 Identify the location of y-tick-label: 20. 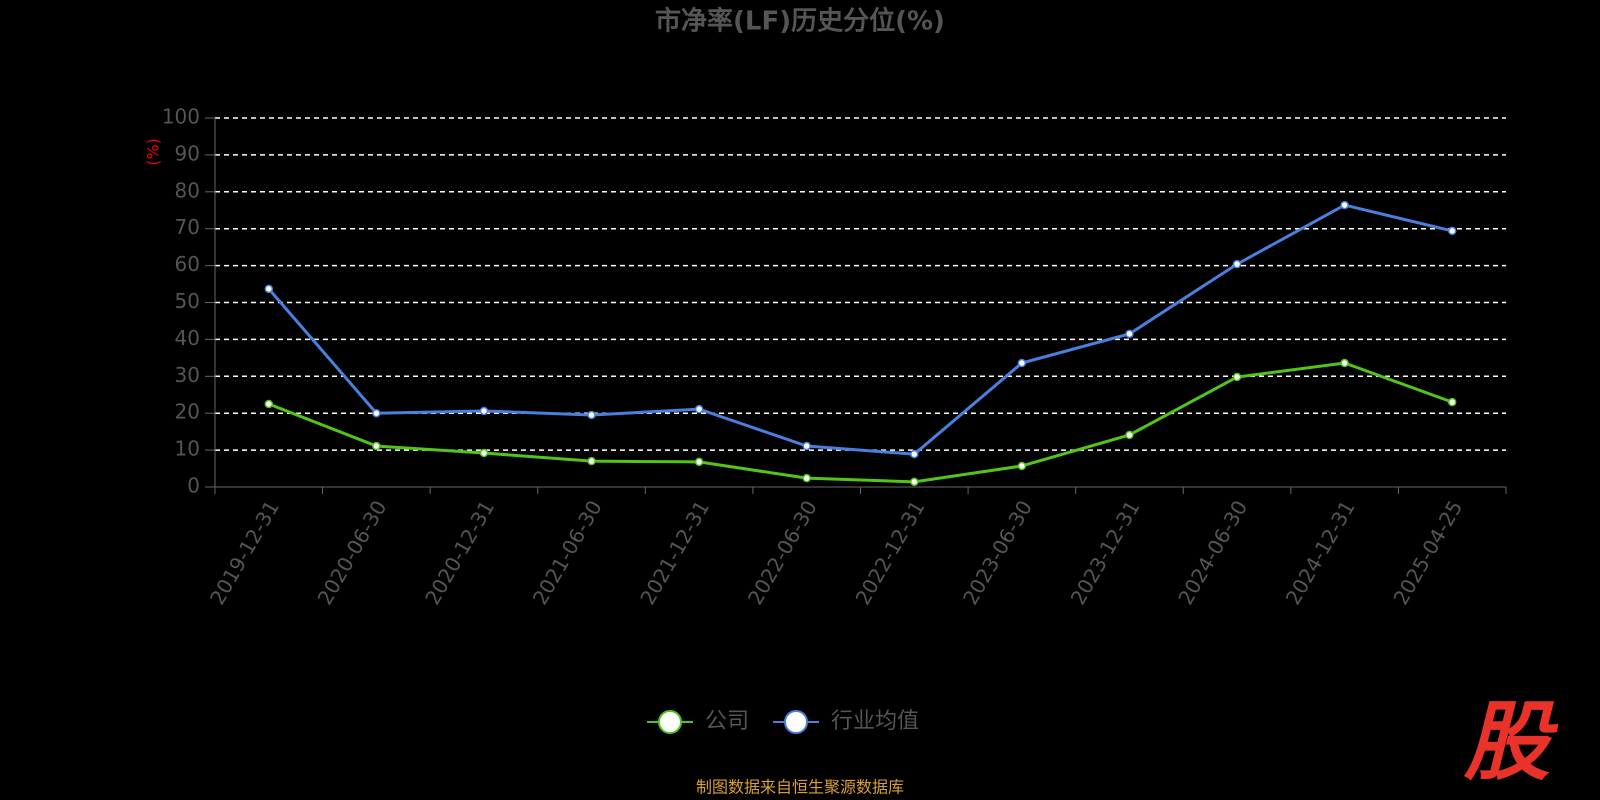
(187, 412).